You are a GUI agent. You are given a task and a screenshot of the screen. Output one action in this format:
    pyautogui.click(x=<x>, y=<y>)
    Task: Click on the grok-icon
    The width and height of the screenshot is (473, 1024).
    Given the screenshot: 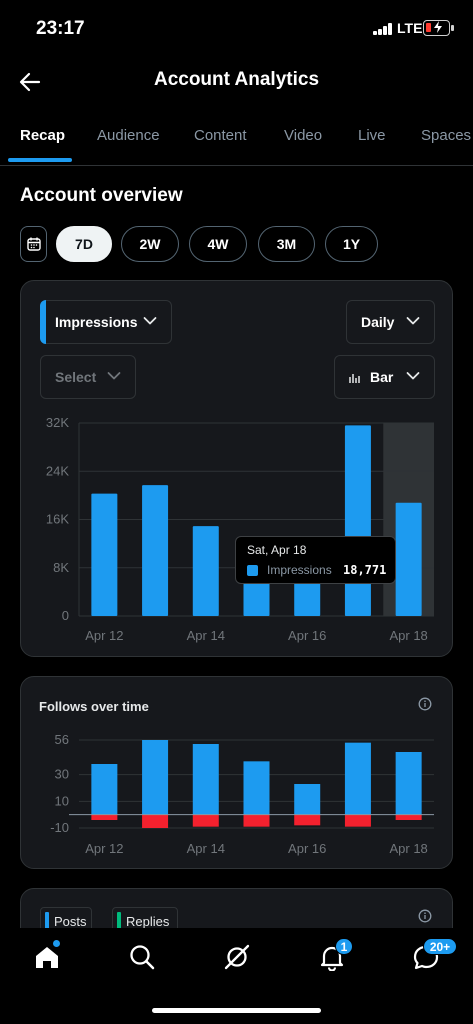 What is the action you would take?
    pyautogui.click(x=237, y=957)
    